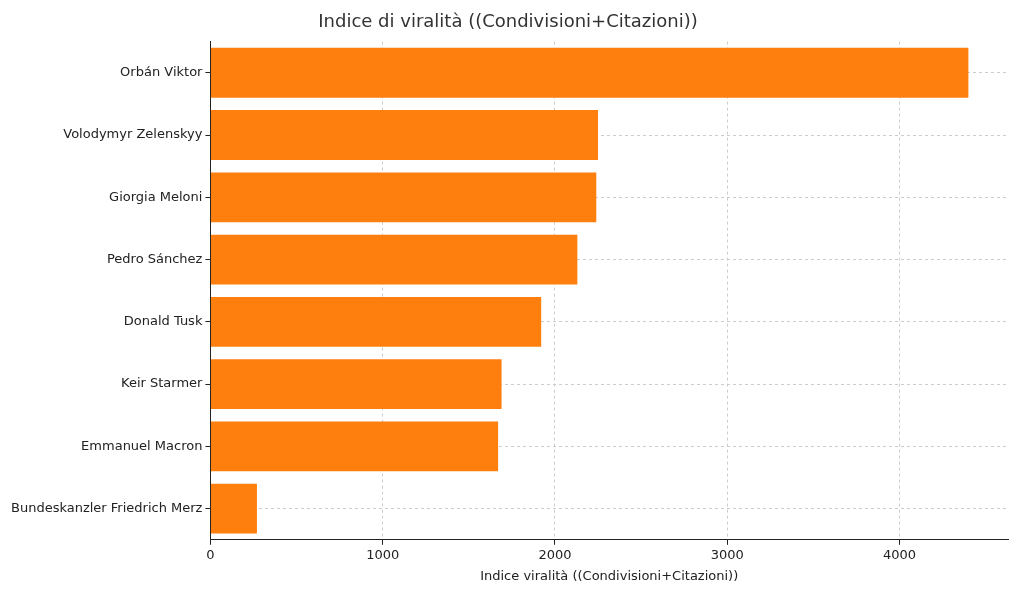 The height and width of the screenshot is (594, 1024). What do you see at coordinates (107, 508) in the screenshot?
I see `y-tick-label: Bundeskanzler Friedrich Merz` at bounding box center [107, 508].